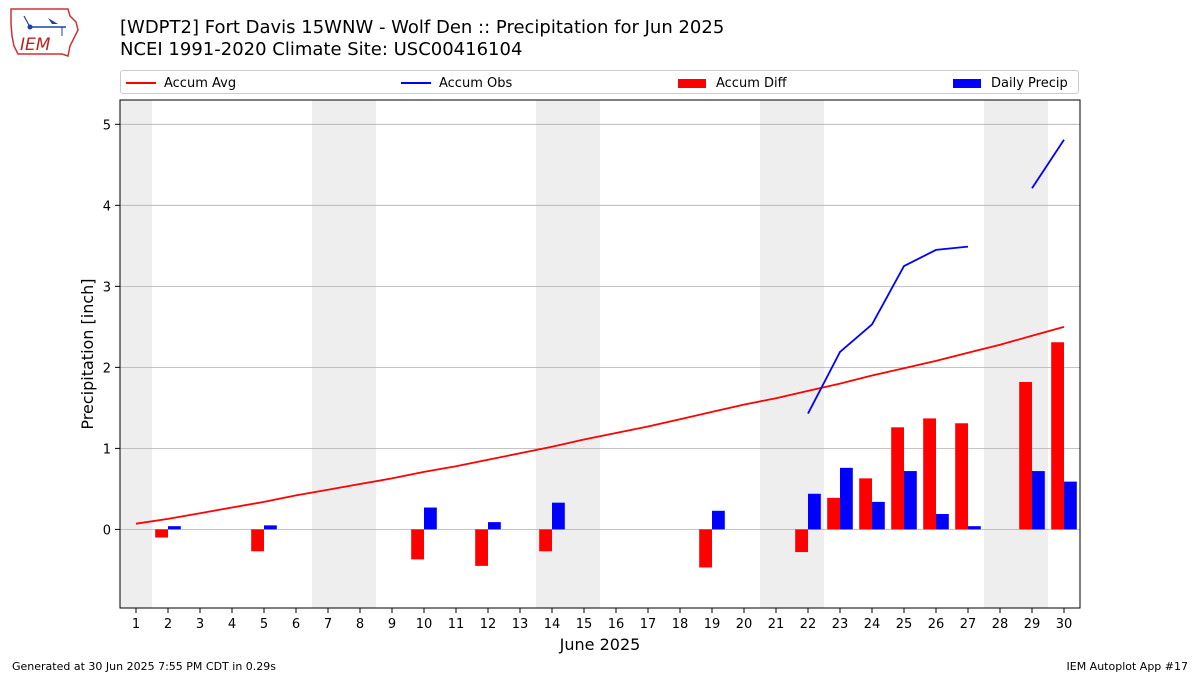 This screenshot has width=1200, height=675. What do you see at coordinates (168, 624) in the screenshot?
I see `x-tick-label-2: 2` at bounding box center [168, 624].